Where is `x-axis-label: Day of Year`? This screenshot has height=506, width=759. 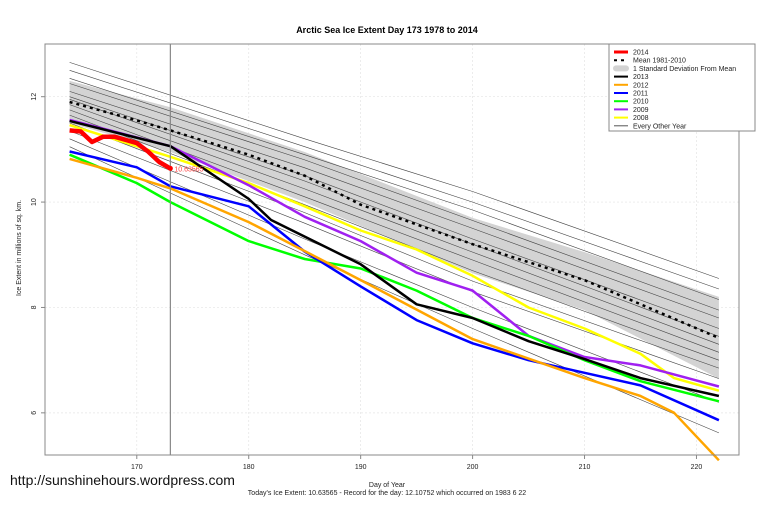
x-axis-label: Day of Year is located at coordinates (387, 485).